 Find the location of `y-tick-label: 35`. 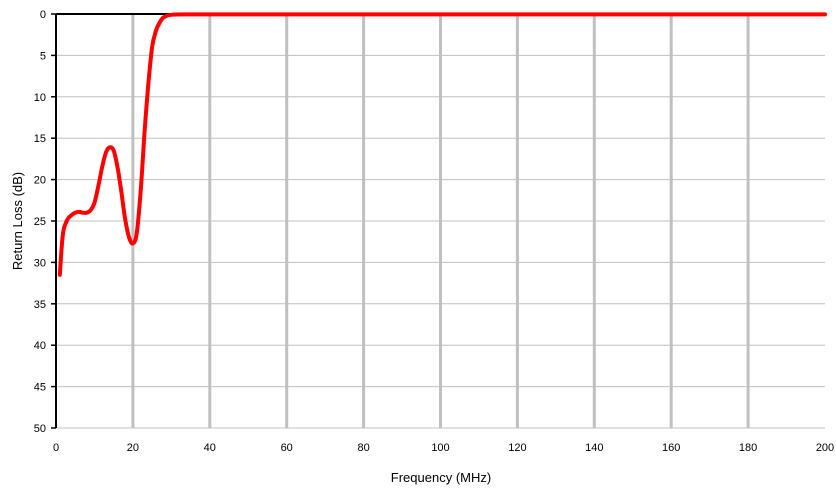

y-tick-label: 35 is located at coordinates (40, 305).